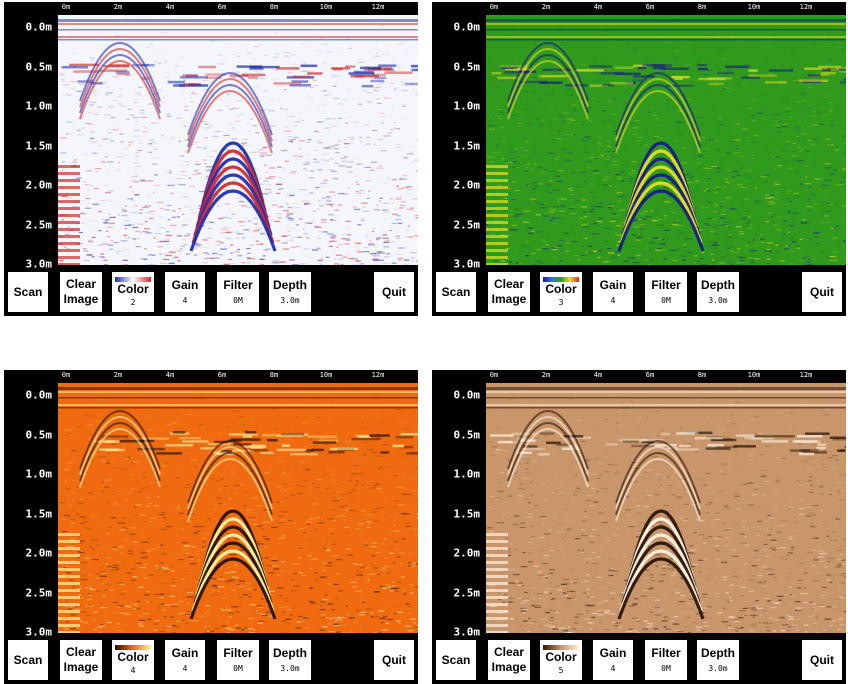  Describe the element at coordinates (561, 660) in the screenshot. I see `color-button: Color 5` at that location.